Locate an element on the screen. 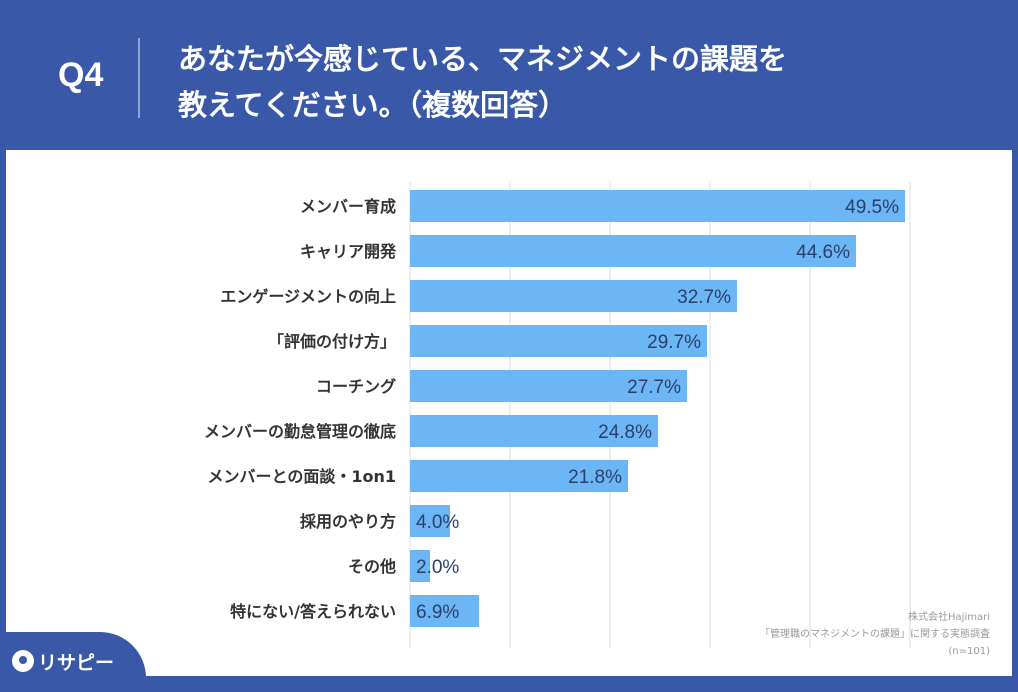  question-number: Q4 is located at coordinates (81, 75).